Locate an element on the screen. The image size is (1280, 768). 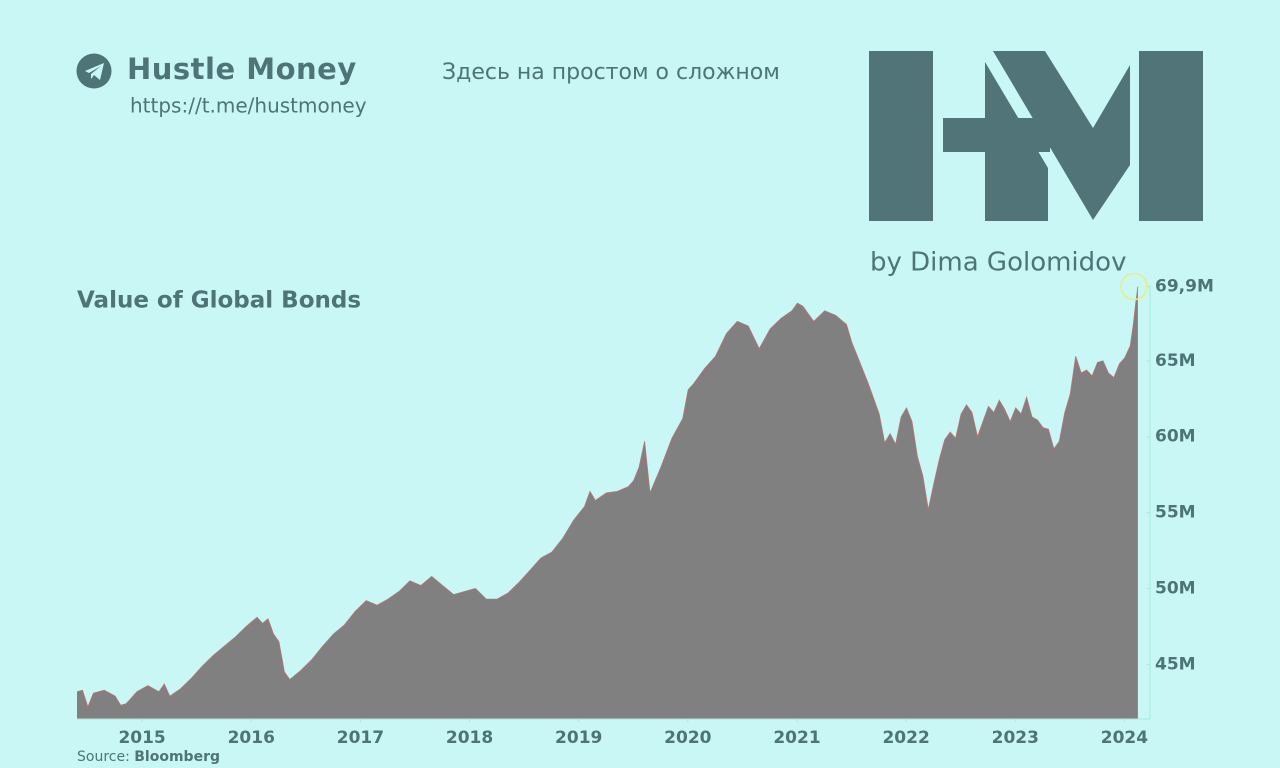
x-tick-label: 2015 is located at coordinates (141, 738).